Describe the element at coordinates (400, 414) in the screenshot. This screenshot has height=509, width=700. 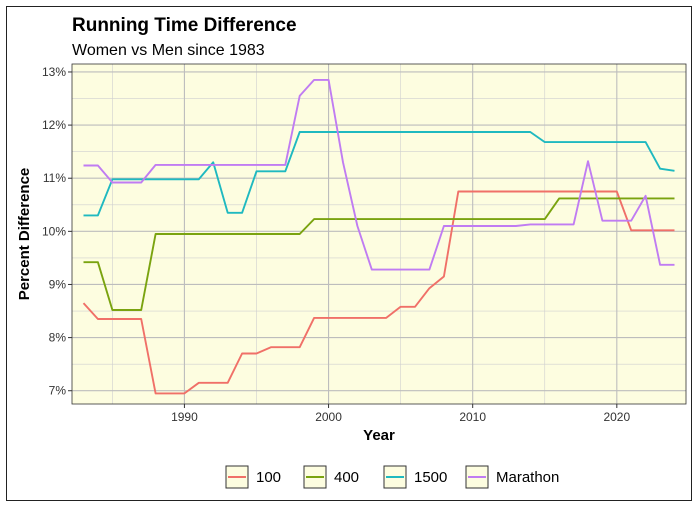
I see `x-axis-ticks: 1990 2000 2010 2020` at that location.